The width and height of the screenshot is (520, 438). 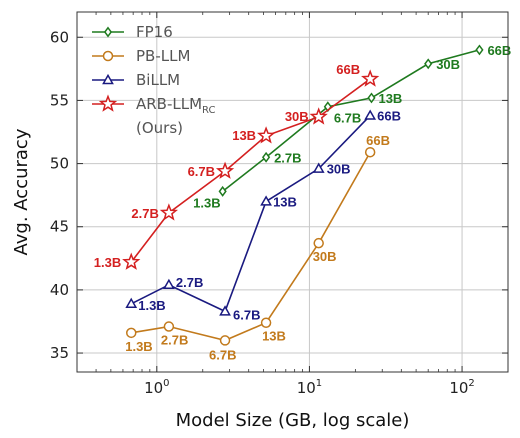 What do you see at coordinates (461, 387) in the screenshot?
I see `x-tick-label: 10²` at bounding box center [461, 387].